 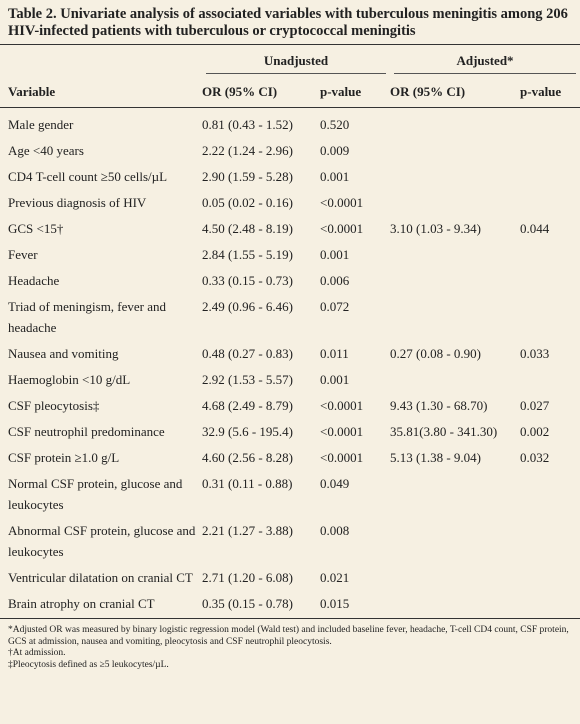 What do you see at coordinates (290, 254) in the screenshot?
I see `table-row: Fever 2.84 (1.55 - 5.19) 0.001` at bounding box center [290, 254].